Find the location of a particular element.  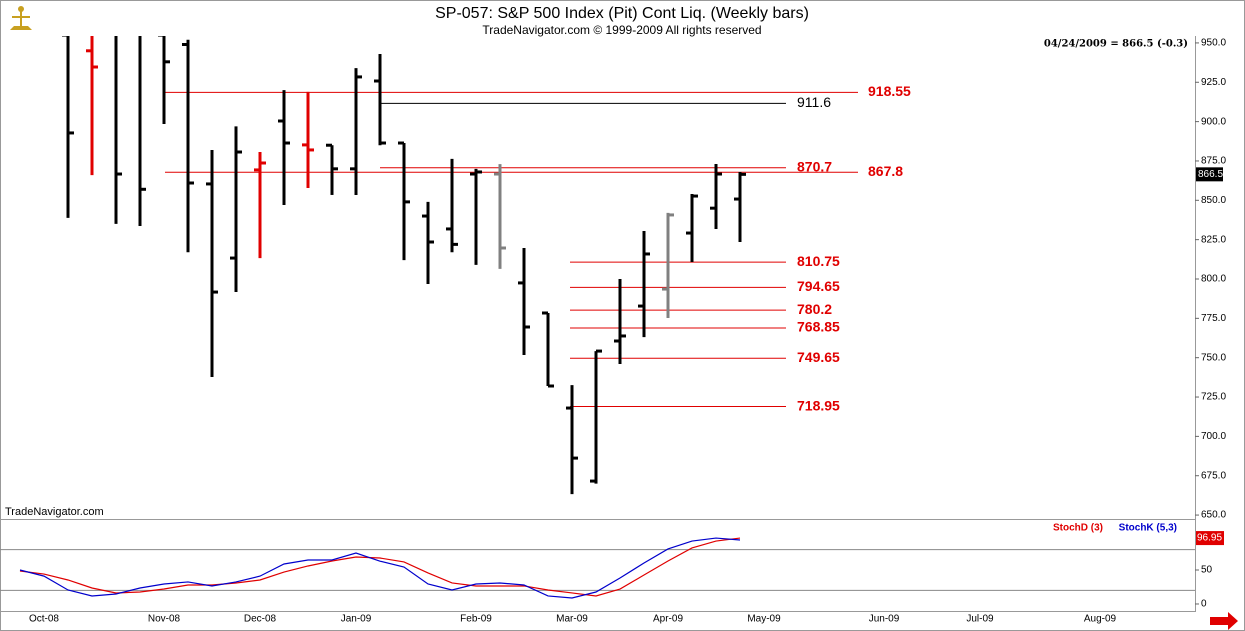

level-label: 810.75 is located at coordinates (818, 261).